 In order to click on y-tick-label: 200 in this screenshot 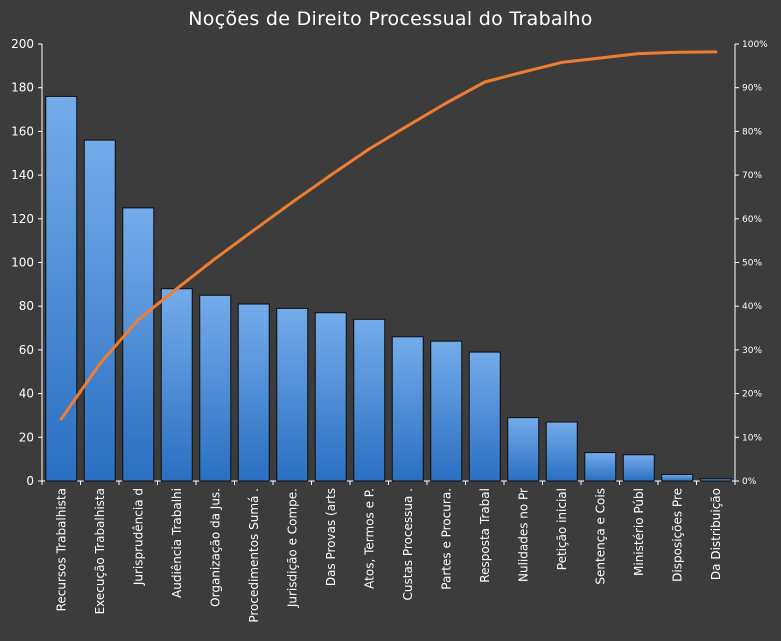, I will do `click(22, 44)`.